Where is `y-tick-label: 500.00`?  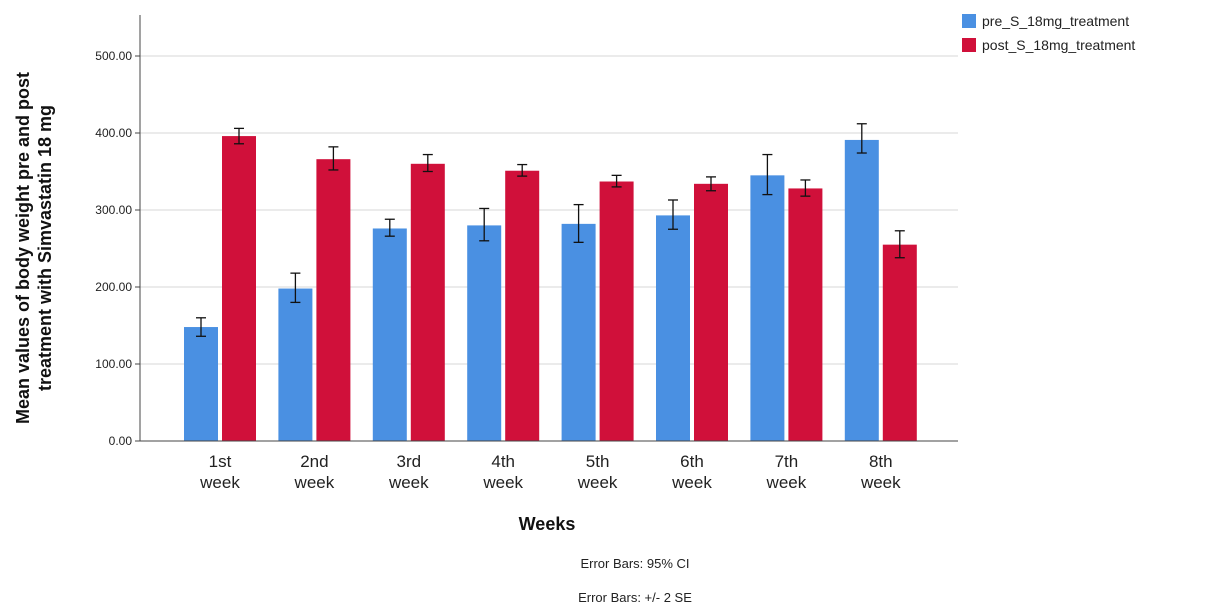
y-tick-label: 500.00 is located at coordinates (113, 56).